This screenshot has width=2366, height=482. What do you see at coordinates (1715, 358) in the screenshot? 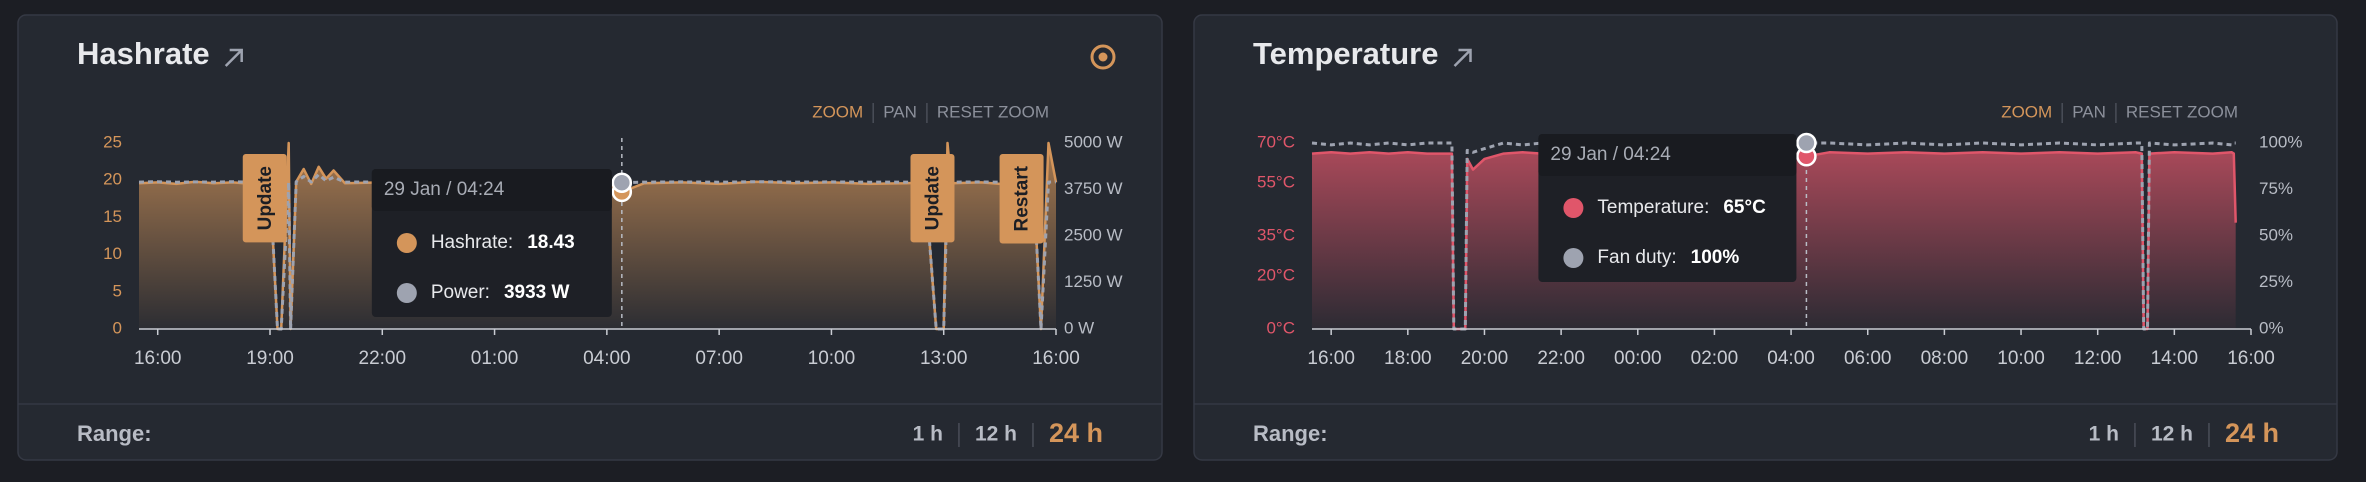
I see `x-tick-label: 02:00` at bounding box center [1715, 358].